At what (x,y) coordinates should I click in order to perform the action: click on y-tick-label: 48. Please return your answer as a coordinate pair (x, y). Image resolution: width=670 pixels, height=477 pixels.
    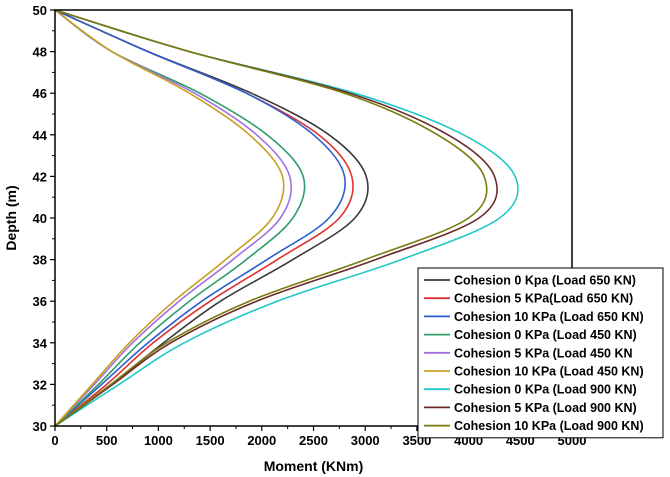
    Looking at the image, I should click on (40, 52).